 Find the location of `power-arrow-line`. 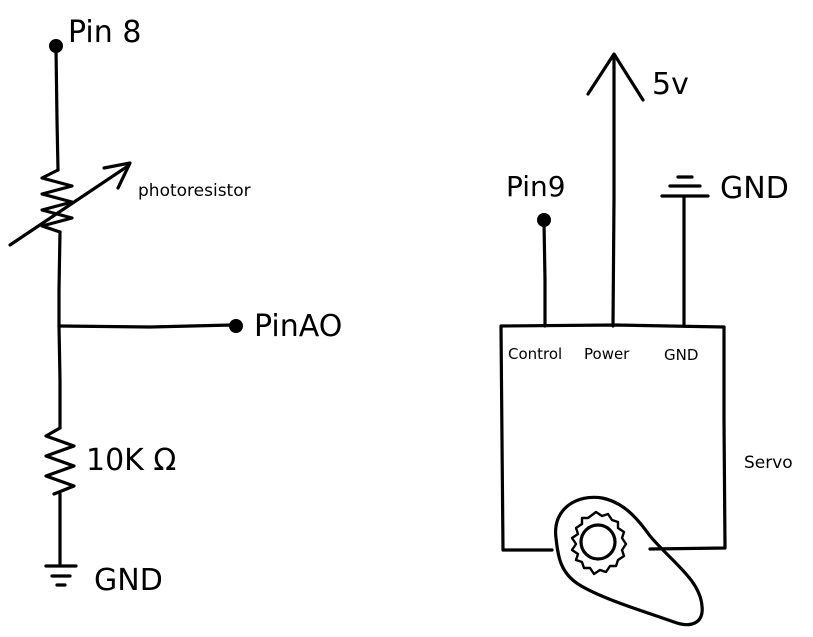

power-arrow-line is located at coordinates (613, 191).